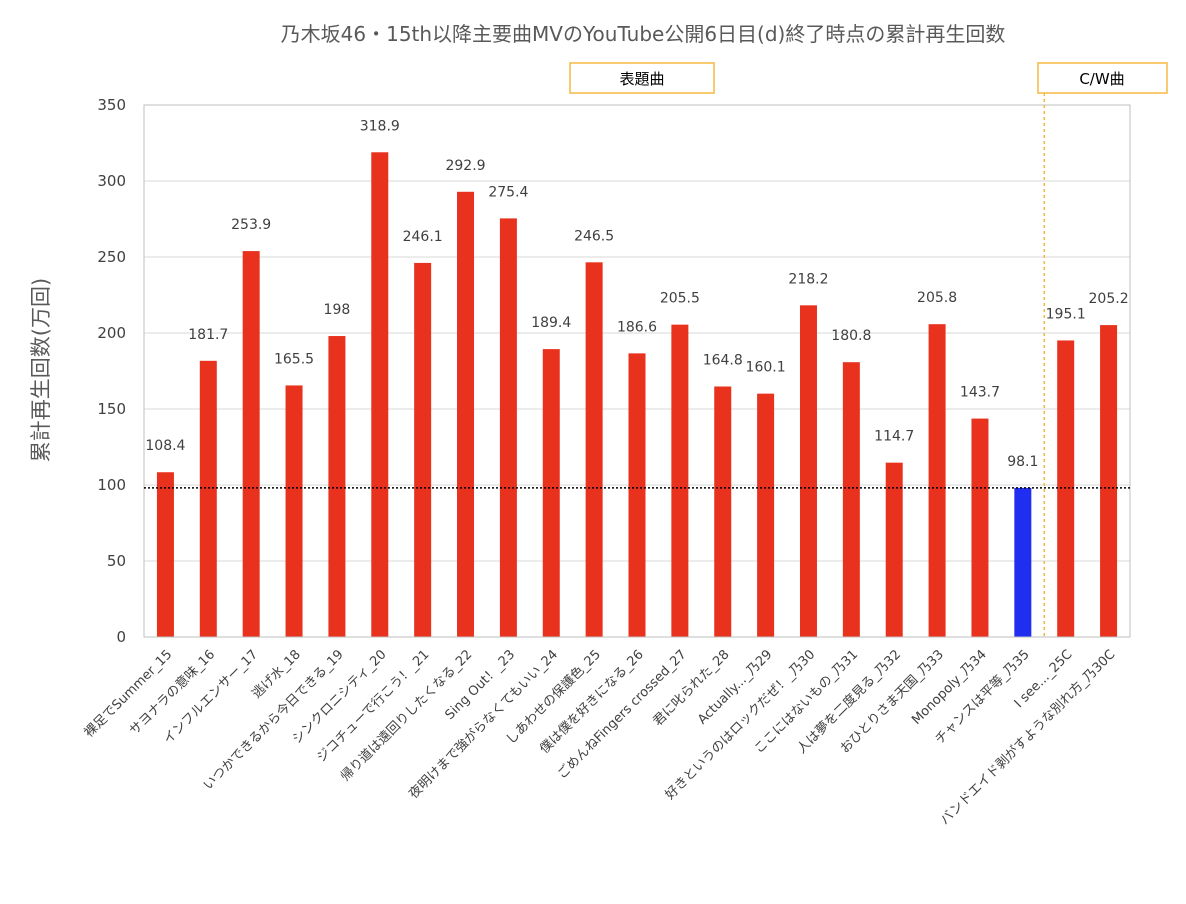 The width and height of the screenshot is (1186, 904). What do you see at coordinates (894, 437) in the screenshot?
I see `data-label: 114.7` at bounding box center [894, 437].